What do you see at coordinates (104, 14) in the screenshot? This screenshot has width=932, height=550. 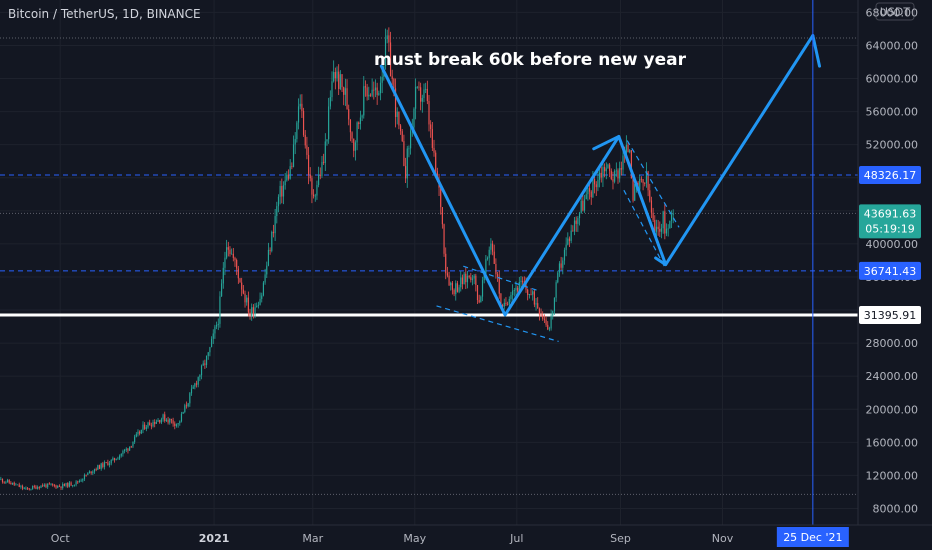 I see `symbol-title: Bitcoin / TetherUS, 1D, BINANCE` at bounding box center [104, 14].